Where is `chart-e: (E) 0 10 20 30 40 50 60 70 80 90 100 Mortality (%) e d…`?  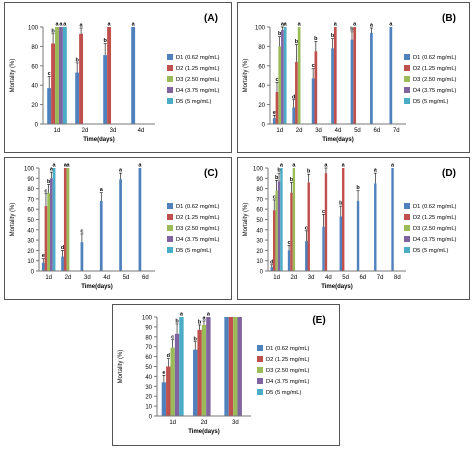 chart-e: (E) 0 10 20 30 40 50 60 70 80 90 100 Mortality (%) e d… is located at coordinates (222, 374).